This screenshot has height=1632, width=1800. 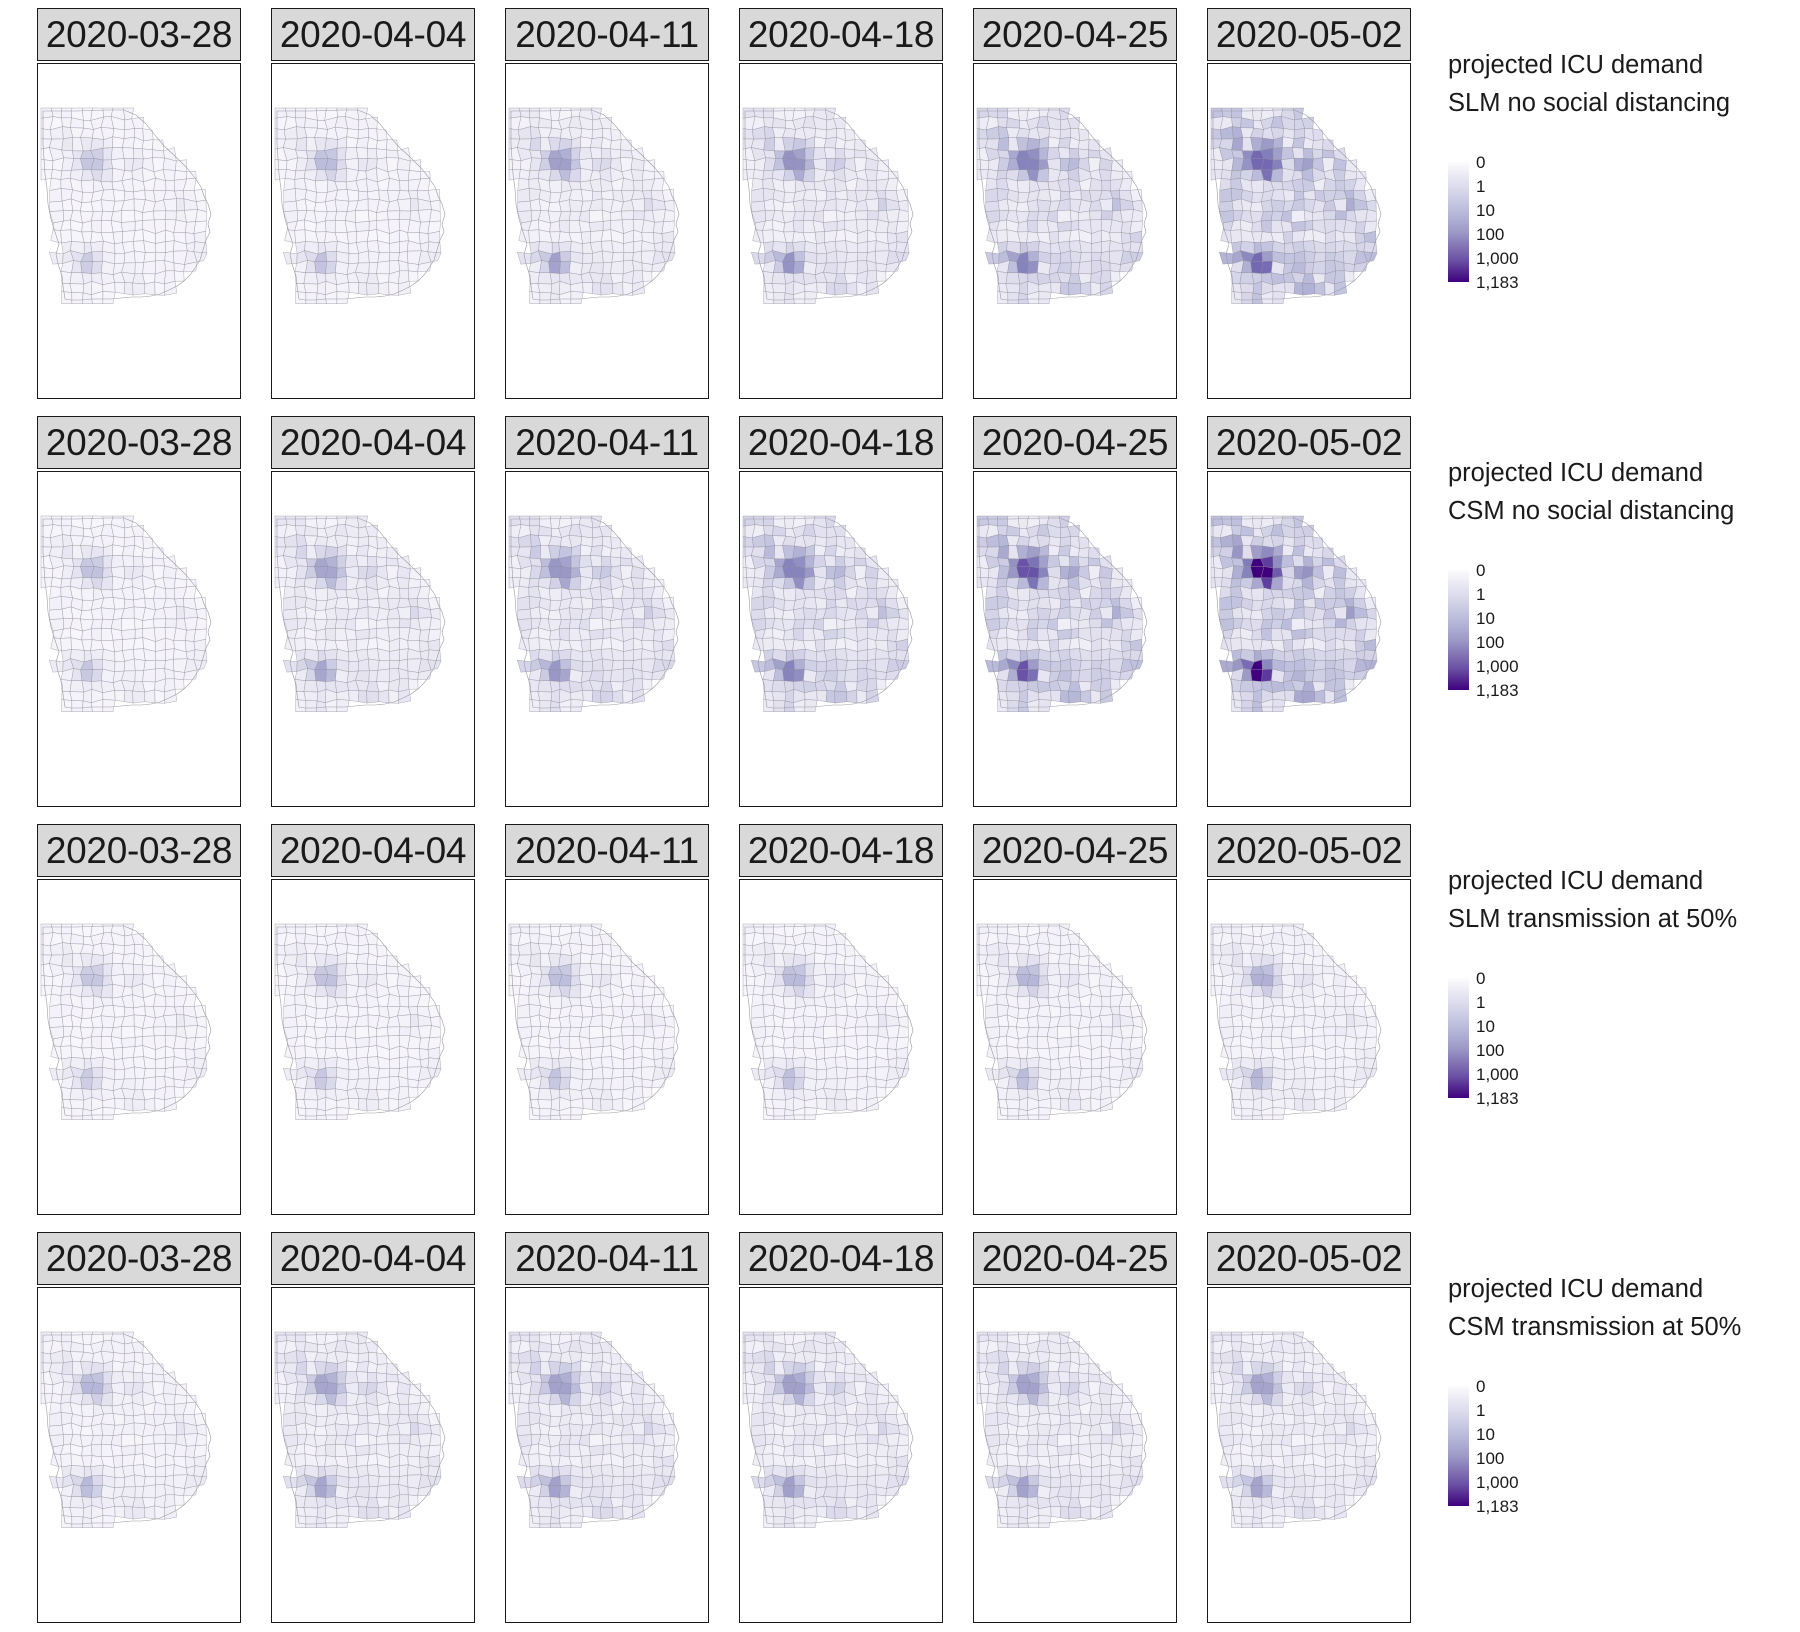 What do you see at coordinates (1508, 631) in the screenshot?
I see `legend-scale: 0 1 10 100 1,000 1,183` at bounding box center [1508, 631].